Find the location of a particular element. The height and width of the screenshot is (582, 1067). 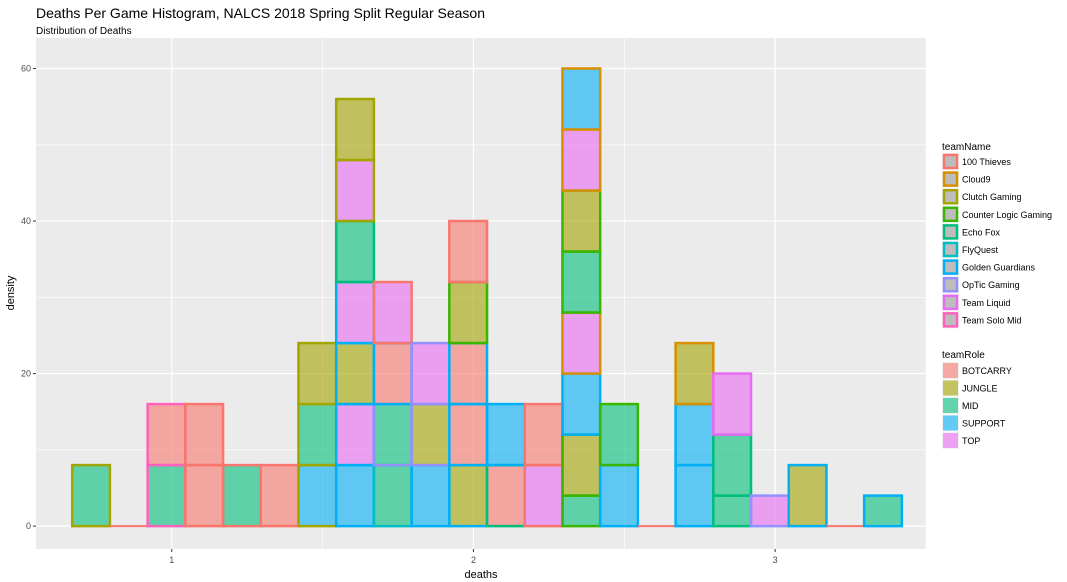

y-tick-label: 20 is located at coordinates (26, 374).